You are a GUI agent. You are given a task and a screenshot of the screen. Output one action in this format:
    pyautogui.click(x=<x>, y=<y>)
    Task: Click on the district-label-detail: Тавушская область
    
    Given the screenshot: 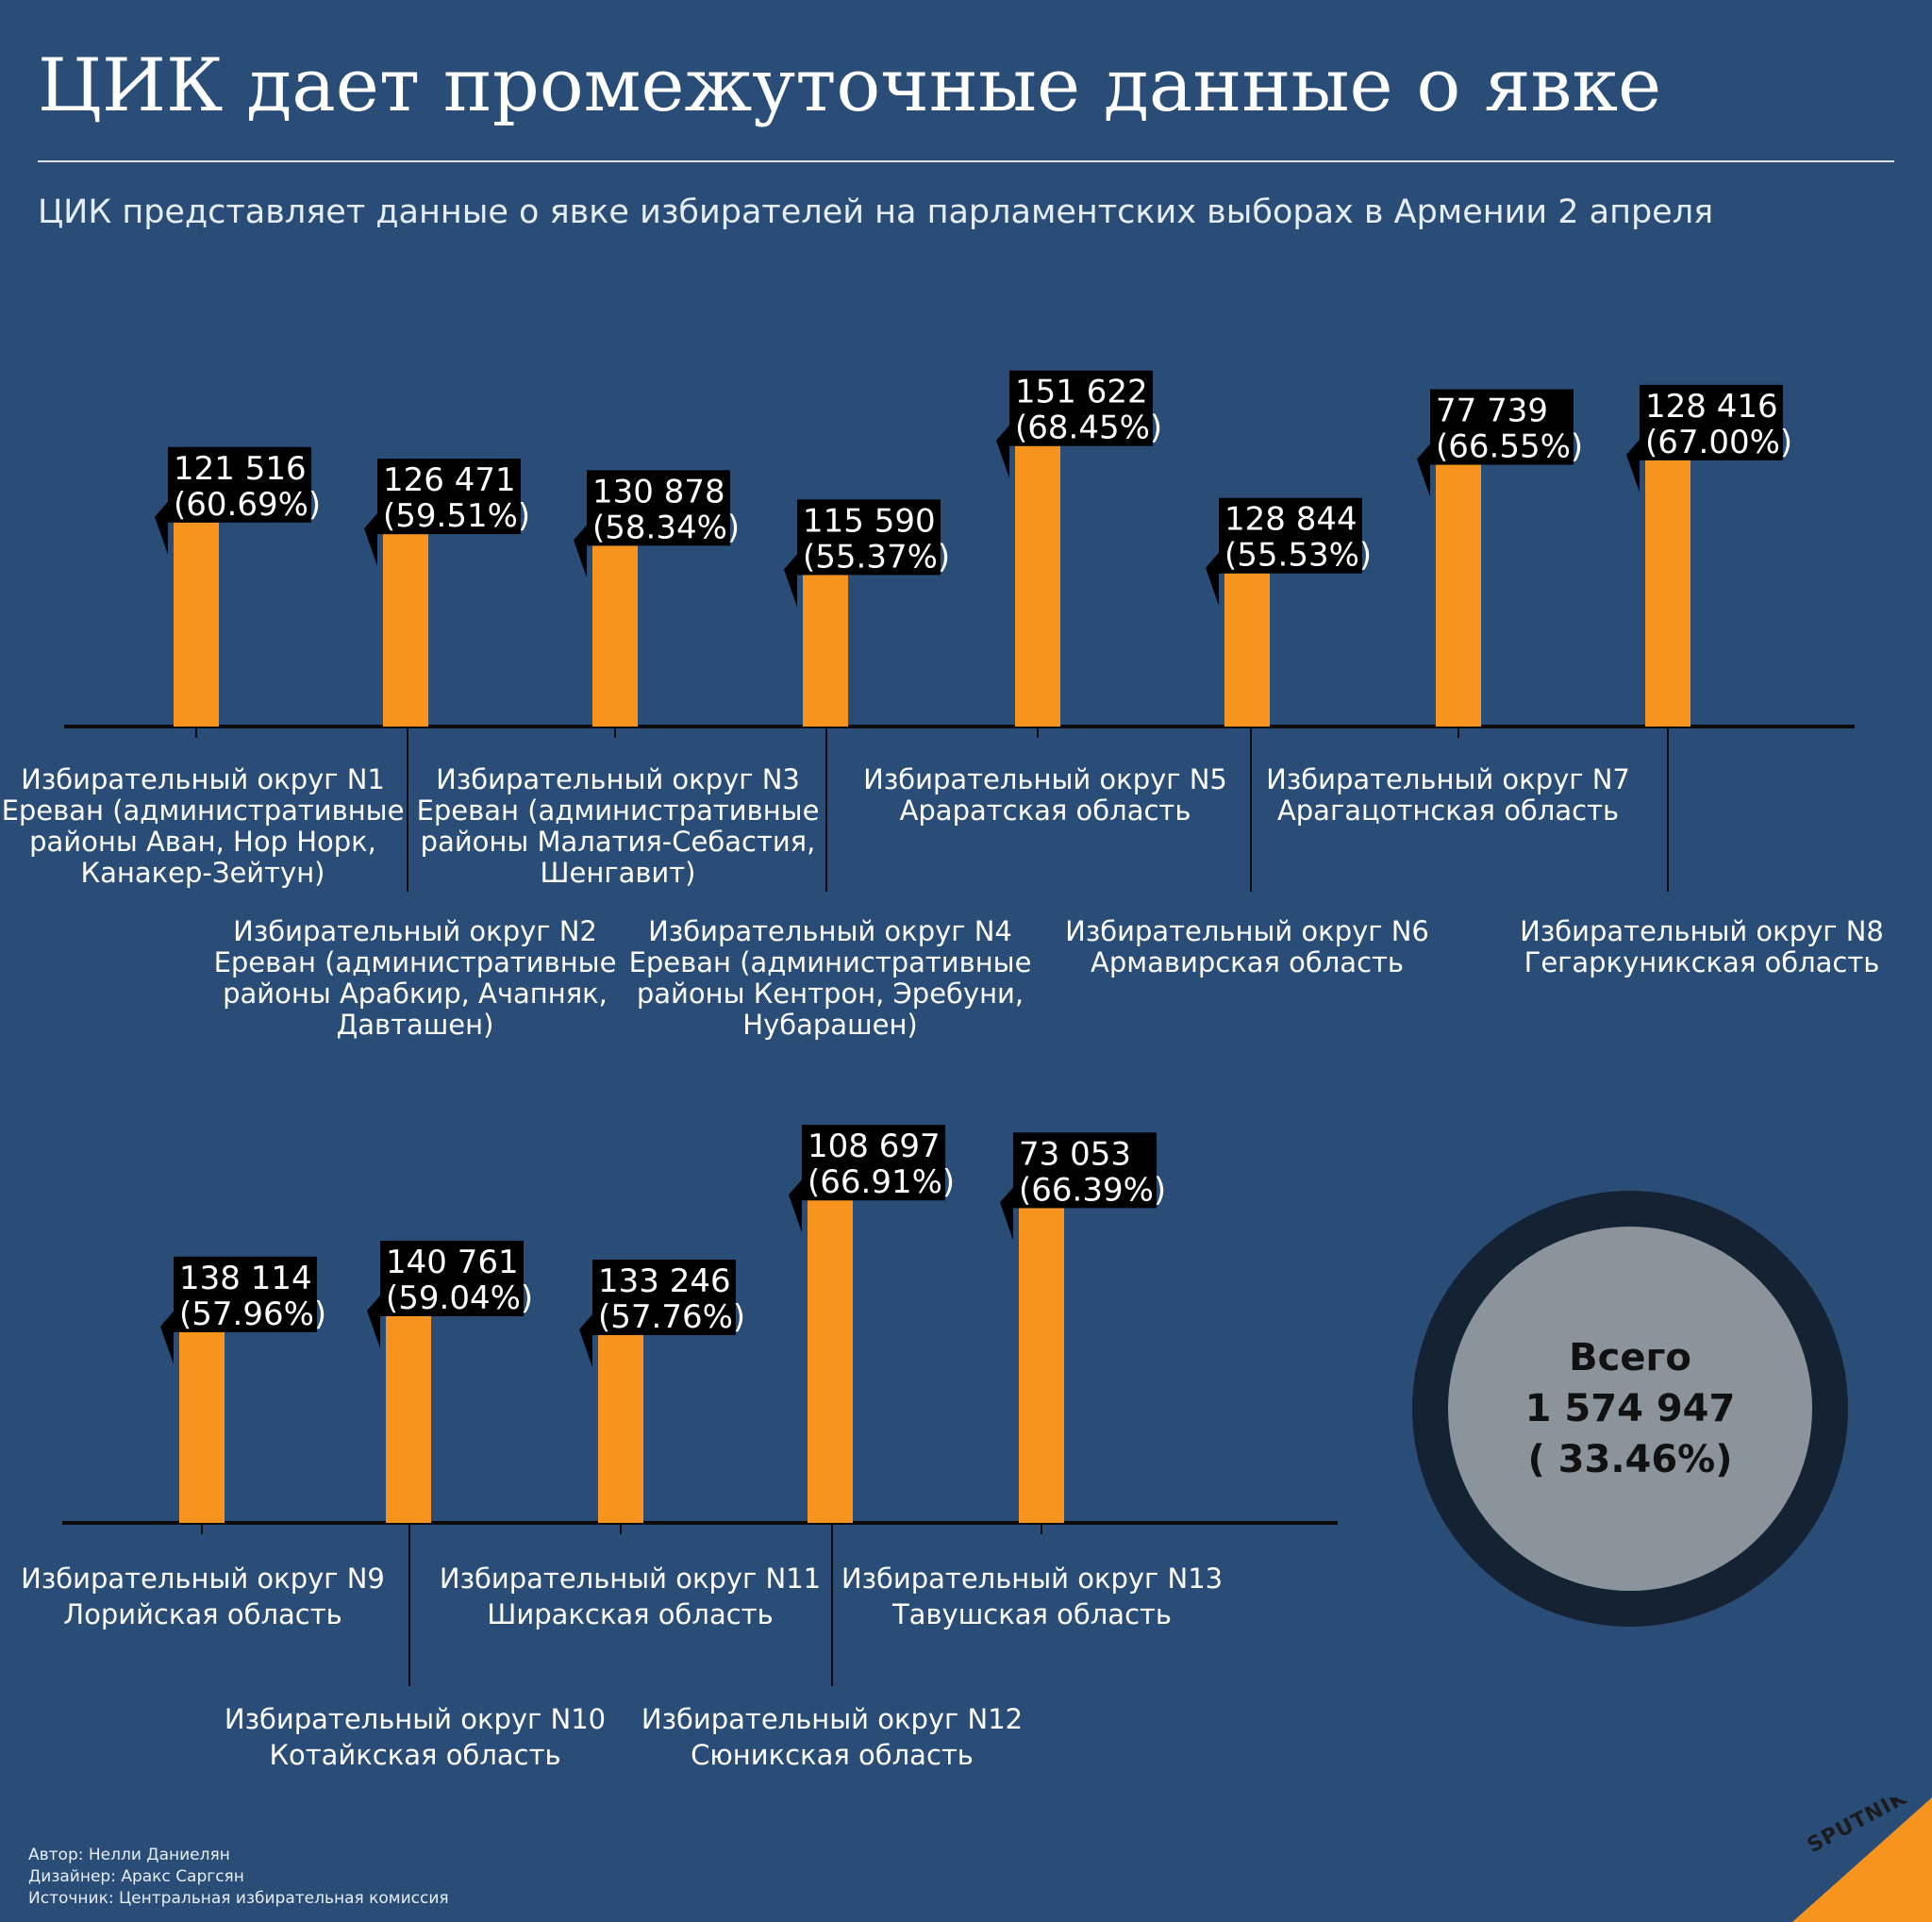 What is the action you would take?
    pyautogui.click(x=1032, y=1614)
    